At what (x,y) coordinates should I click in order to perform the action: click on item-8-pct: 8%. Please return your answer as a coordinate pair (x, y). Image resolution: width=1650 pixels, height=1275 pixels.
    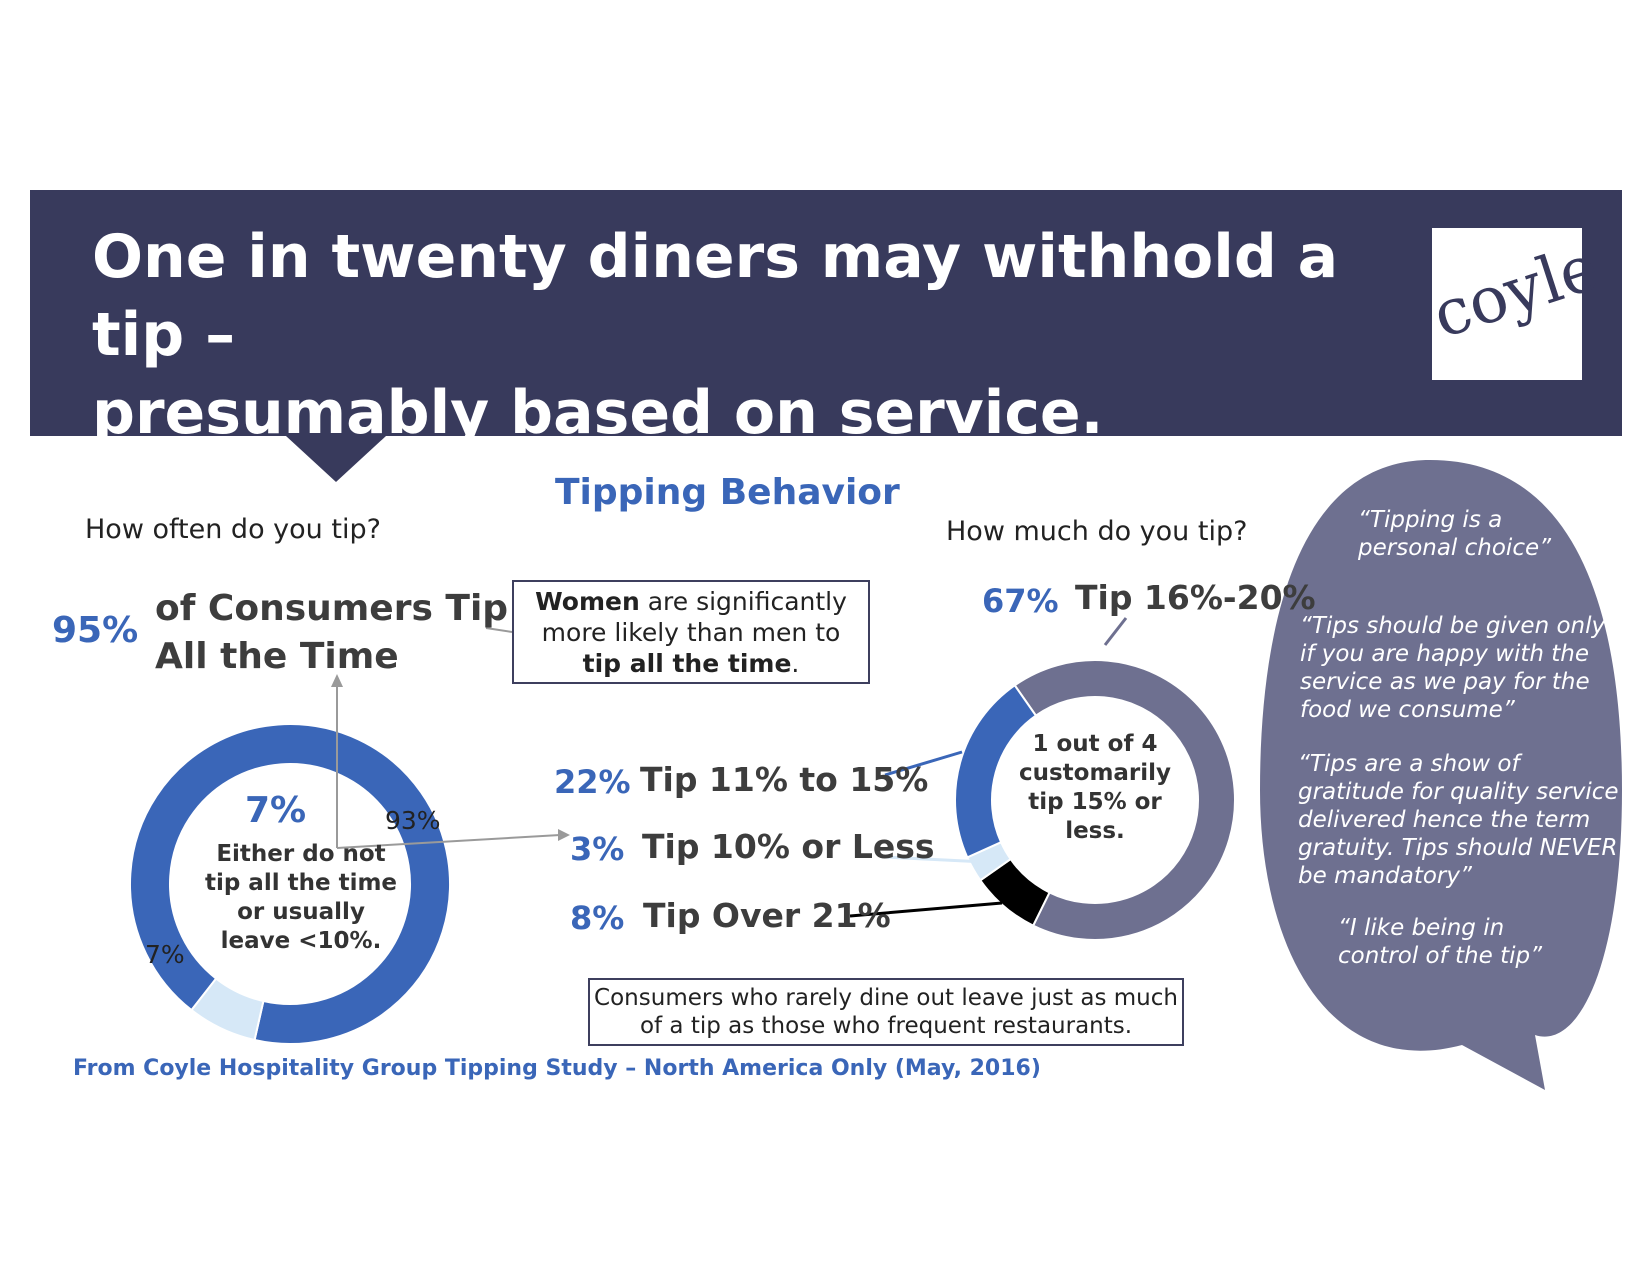
    Looking at the image, I should click on (597, 918).